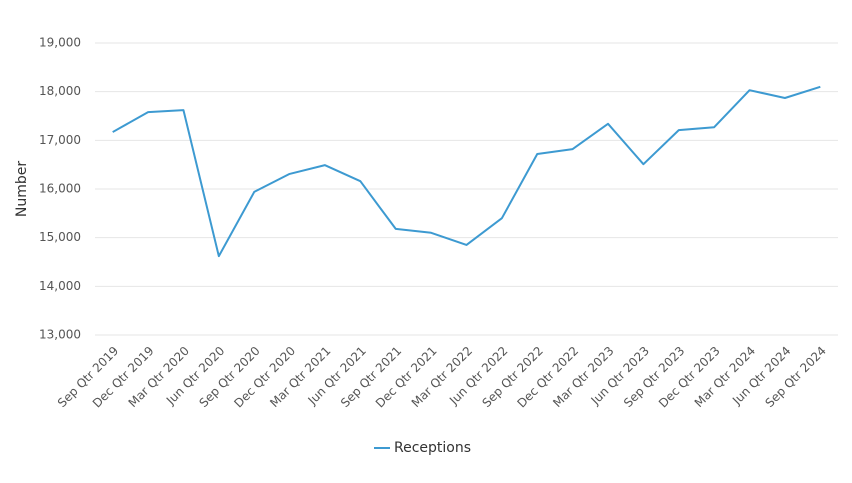  Describe the element at coordinates (60, 140) in the screenshot. I see `y-tick-label: 17,000` at that location.